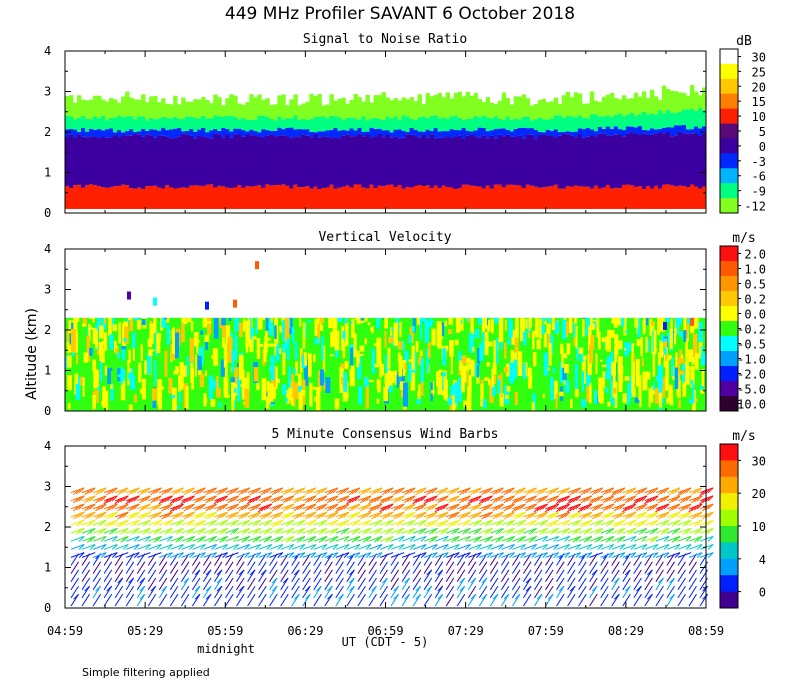 The width and height of the screenshot is (800, 700). What do you see at coordinates (759, 177) in the screenshot?
I see `colorbar-label: -6` at bounding box center [759, 177].